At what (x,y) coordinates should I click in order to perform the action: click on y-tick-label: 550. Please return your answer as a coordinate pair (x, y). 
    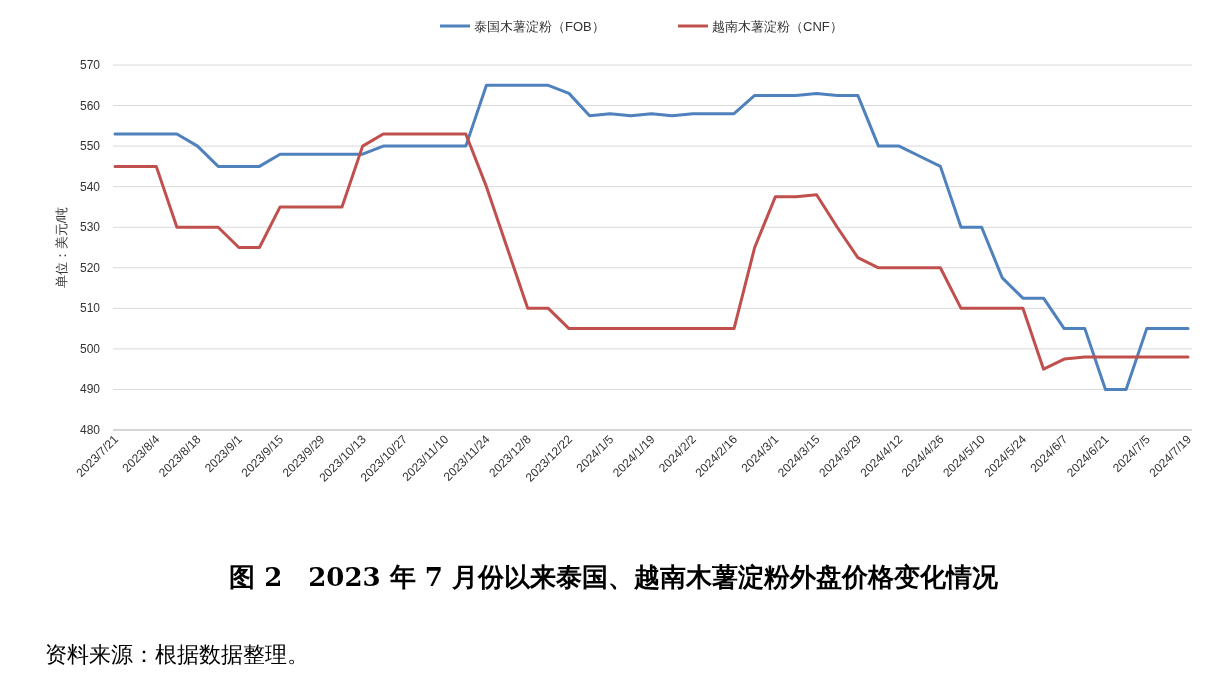
    Looking at the image, I should click on (90, 146).